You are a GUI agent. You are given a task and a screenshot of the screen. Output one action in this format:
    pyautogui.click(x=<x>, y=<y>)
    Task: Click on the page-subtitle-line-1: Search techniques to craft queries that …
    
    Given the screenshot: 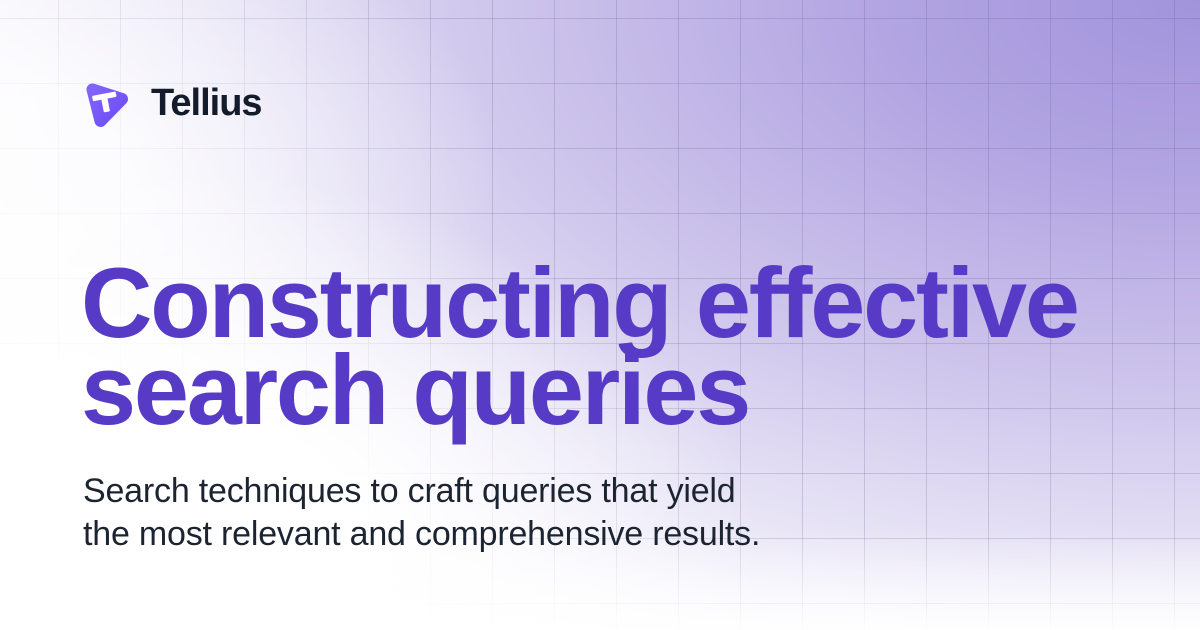 What is the action you would take?
    pyautogui.click(x=409, y=491)
    